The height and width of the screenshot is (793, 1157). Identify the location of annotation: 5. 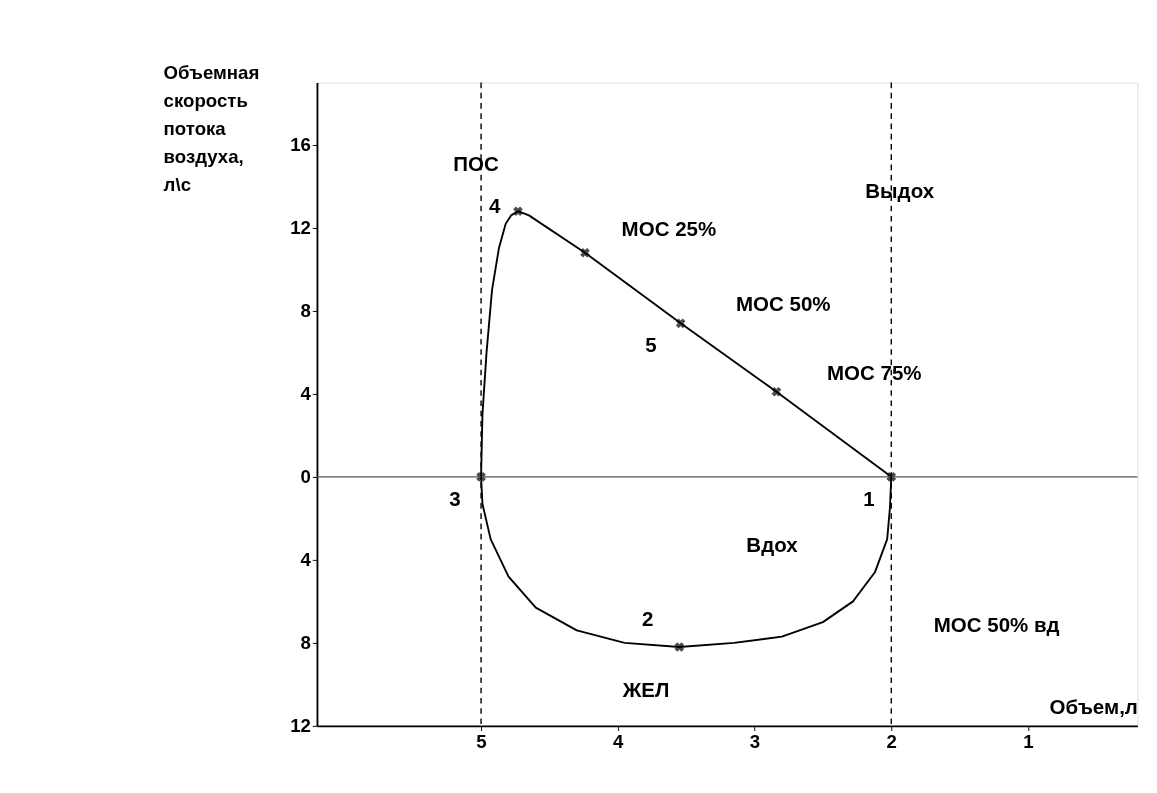
(651, 345).